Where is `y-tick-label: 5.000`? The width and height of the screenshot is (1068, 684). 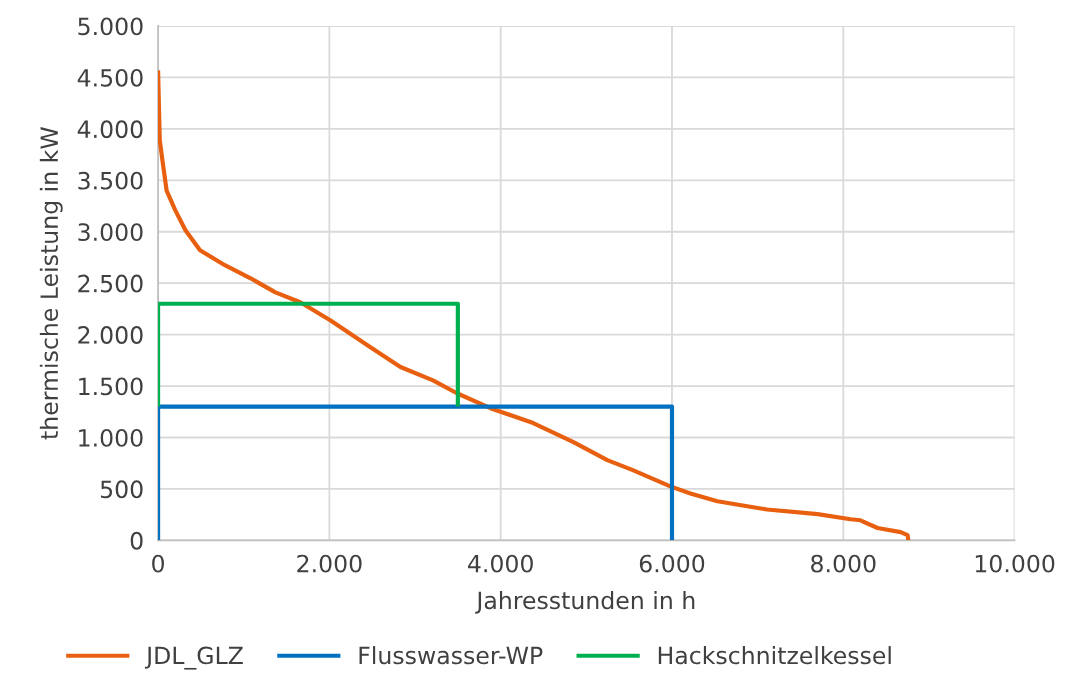
y-tick-label: 5.000 is located at coordinates (110, 26).